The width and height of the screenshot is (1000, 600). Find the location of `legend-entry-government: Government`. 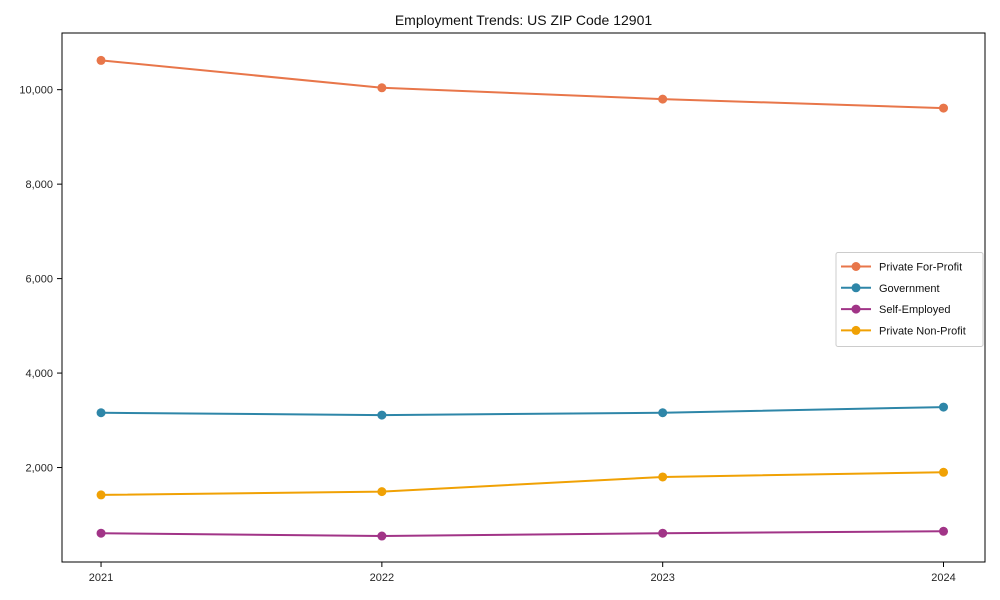

legend-entry-government: Government is located at coordinates (890, 289).